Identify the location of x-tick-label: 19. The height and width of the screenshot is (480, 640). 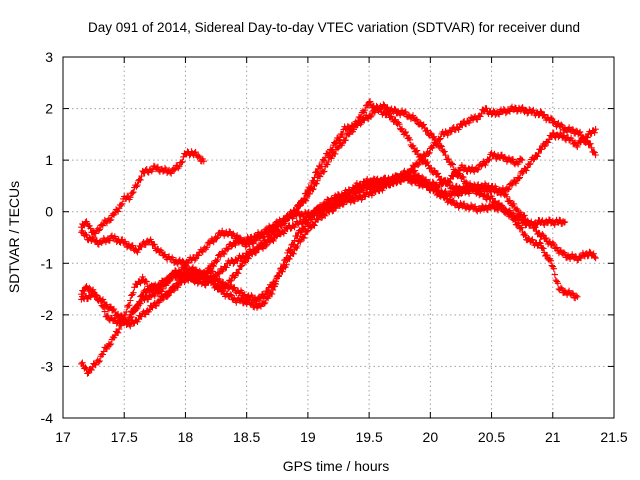
(308, 437).